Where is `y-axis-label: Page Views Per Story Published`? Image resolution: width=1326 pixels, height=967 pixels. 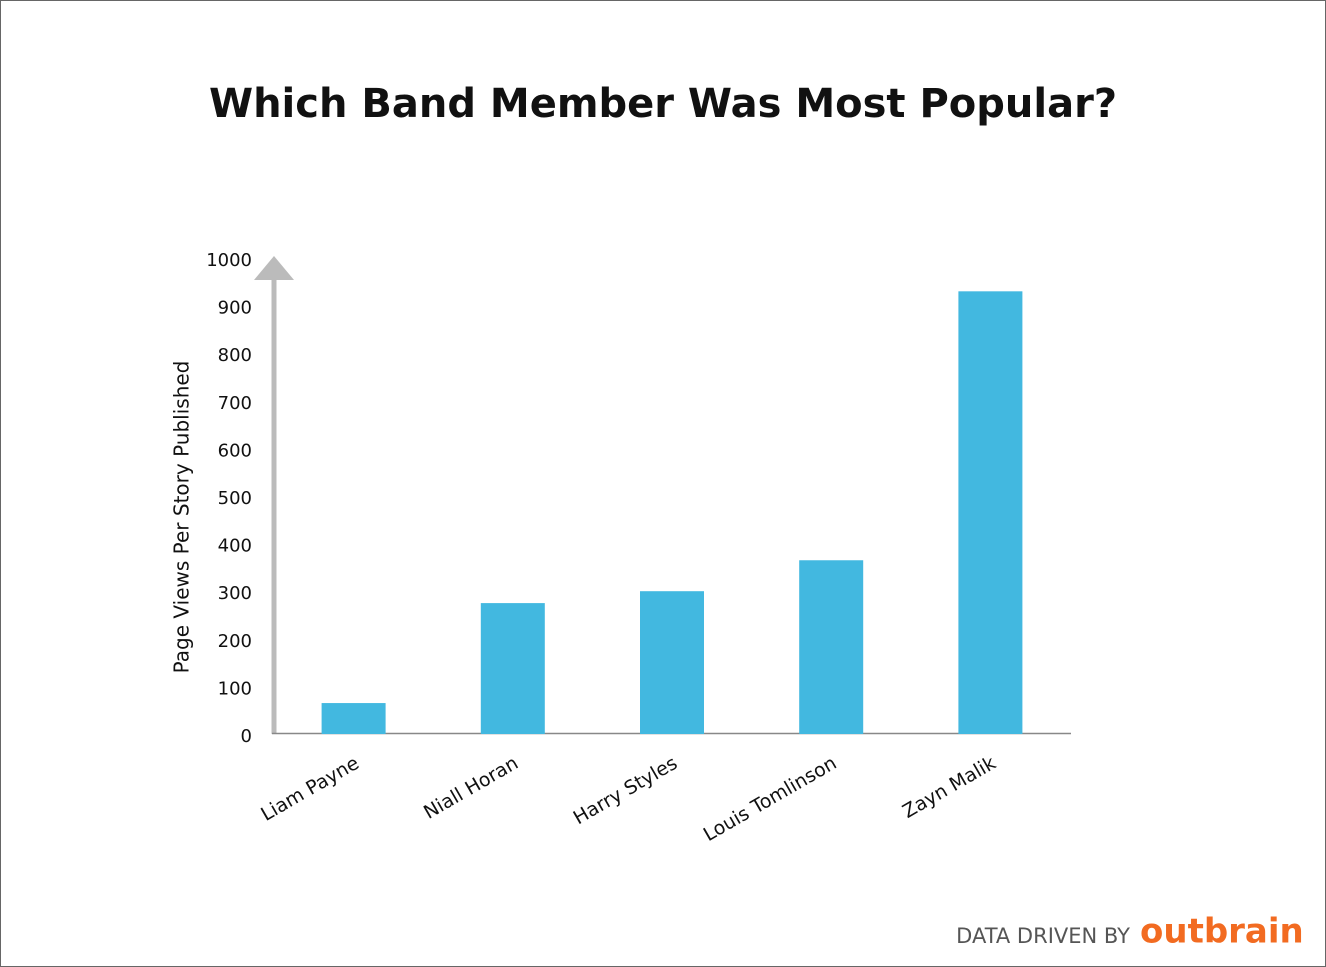 y-axis-label: Page Views Per Story Published is located at coordinates (182, 517).